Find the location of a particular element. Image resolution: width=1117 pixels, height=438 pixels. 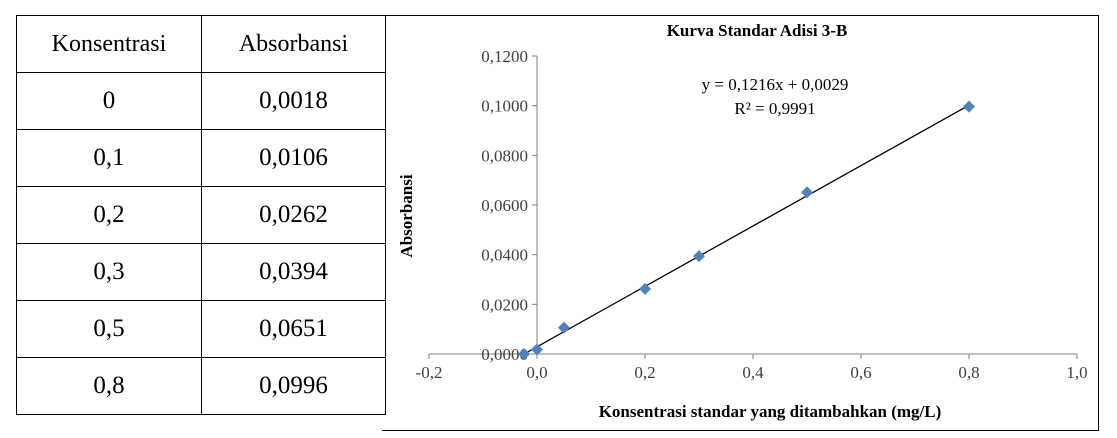

trendline-equation: y = 0,1216x + 0,0029 is located at coordinates (775, 84).